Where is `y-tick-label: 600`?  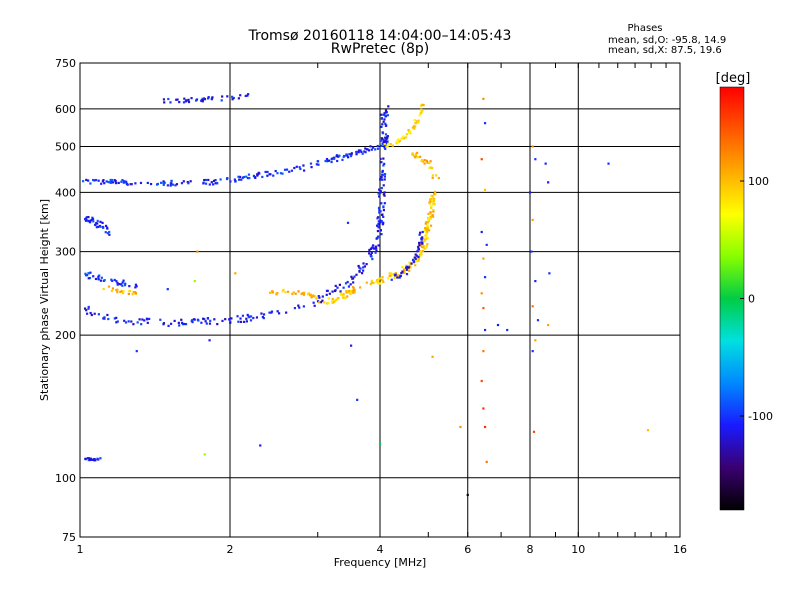 y-tick-label: 600 is located at coordinates (65, 109).